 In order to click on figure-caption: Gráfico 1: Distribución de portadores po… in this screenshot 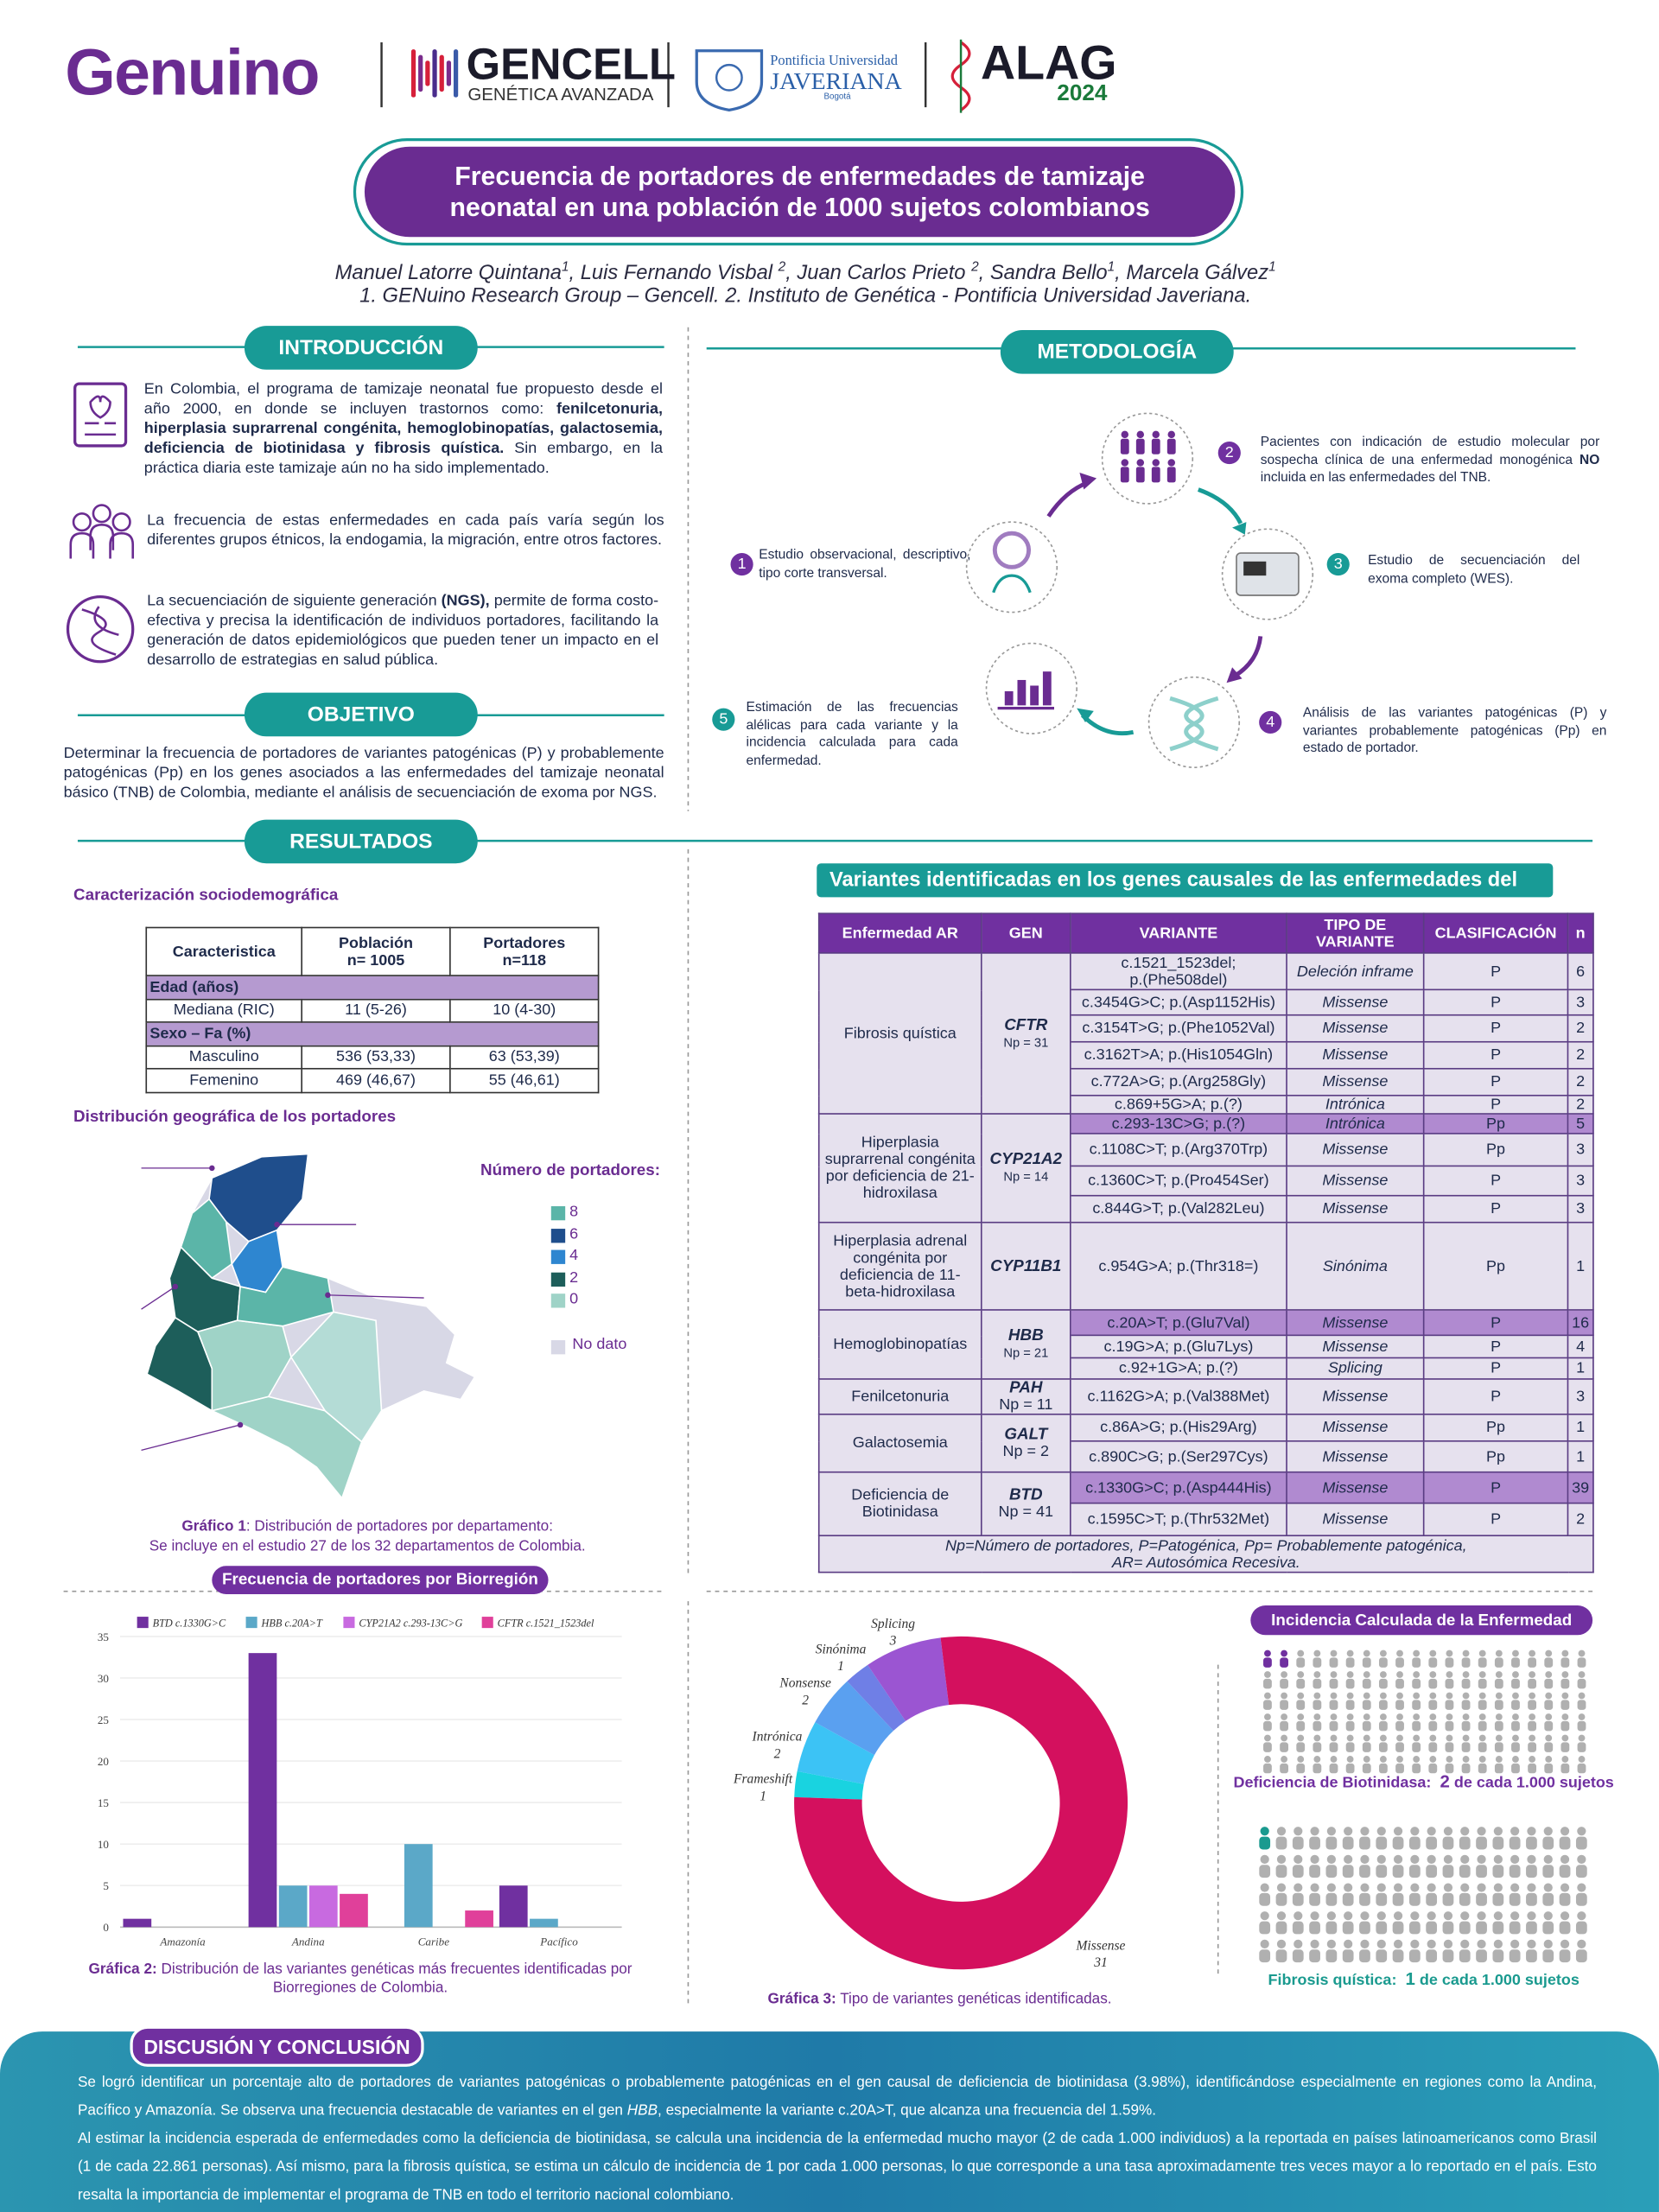, I will do `click(367, 1526)`.